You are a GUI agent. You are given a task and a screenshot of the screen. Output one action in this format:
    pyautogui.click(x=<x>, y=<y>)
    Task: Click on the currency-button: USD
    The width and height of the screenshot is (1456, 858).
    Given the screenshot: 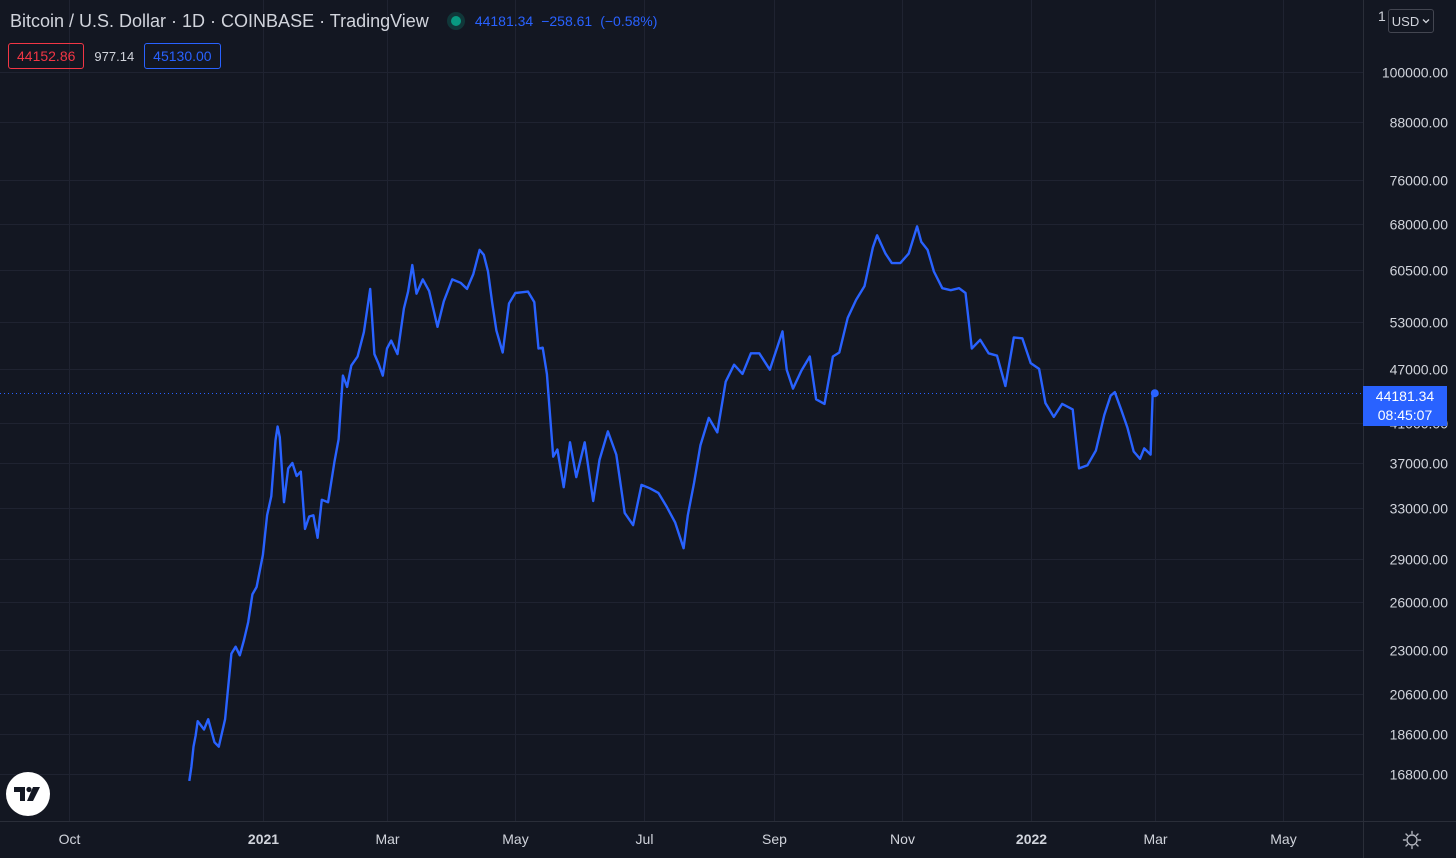 What is the action you would take?
    pyautogui.click(x=1411, y=21)
    